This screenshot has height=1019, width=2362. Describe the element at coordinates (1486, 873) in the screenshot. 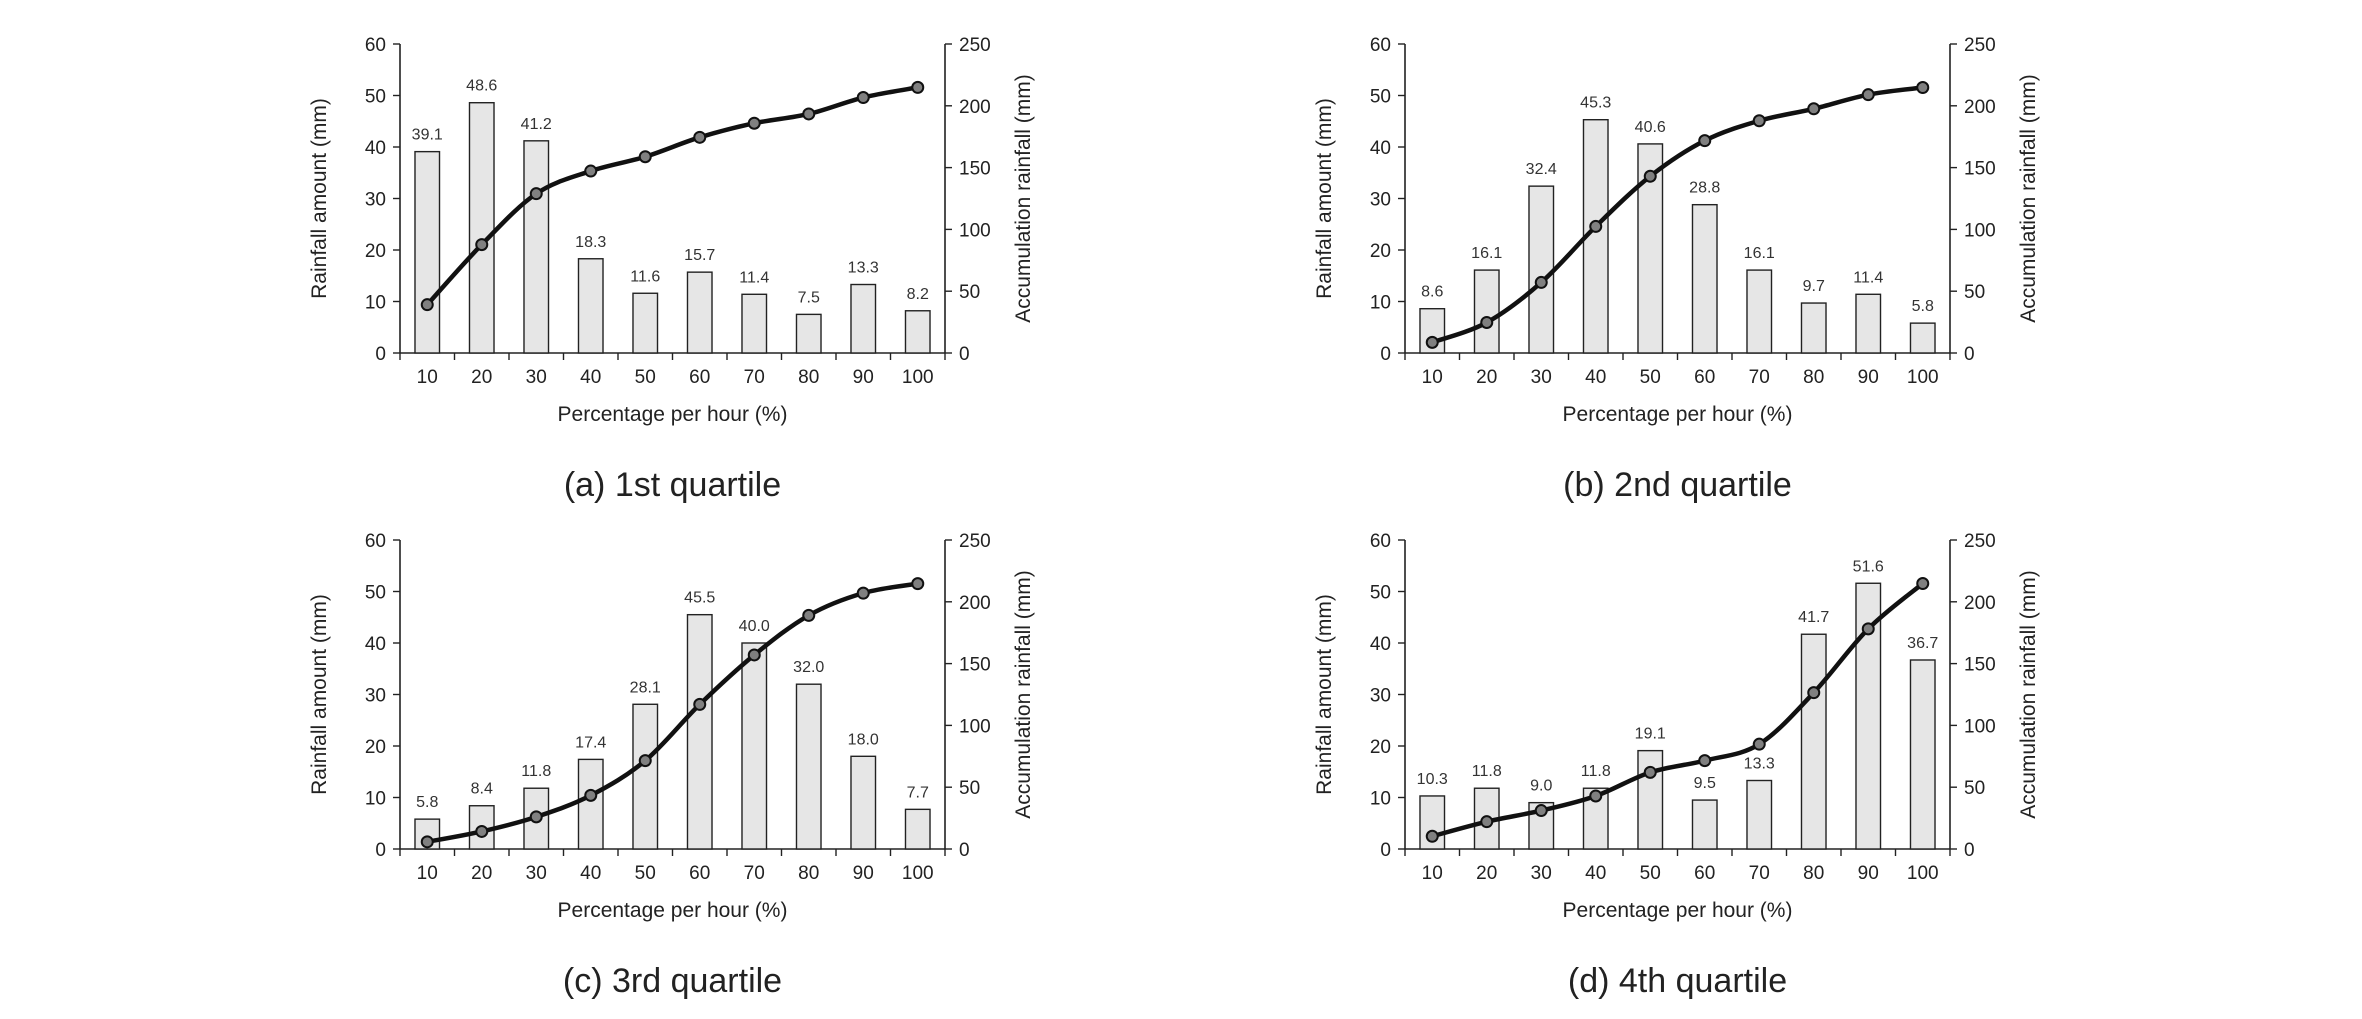

I see `x-tick-label: 20` at that location.